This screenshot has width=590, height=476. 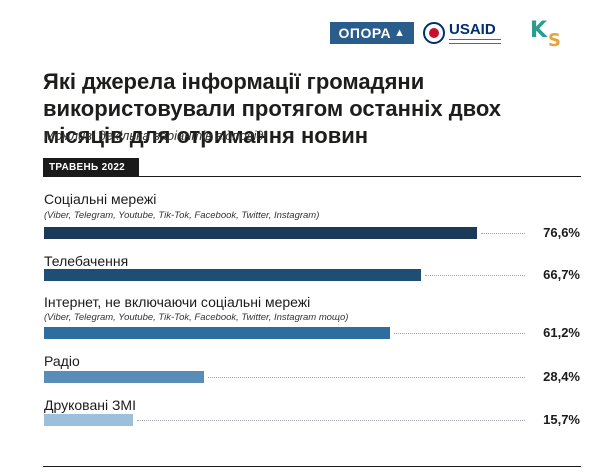 What do you see at coordinates (550, 274) in the screenshot?
I see `value-label: 66,7%` at bounding box center [550, 274].